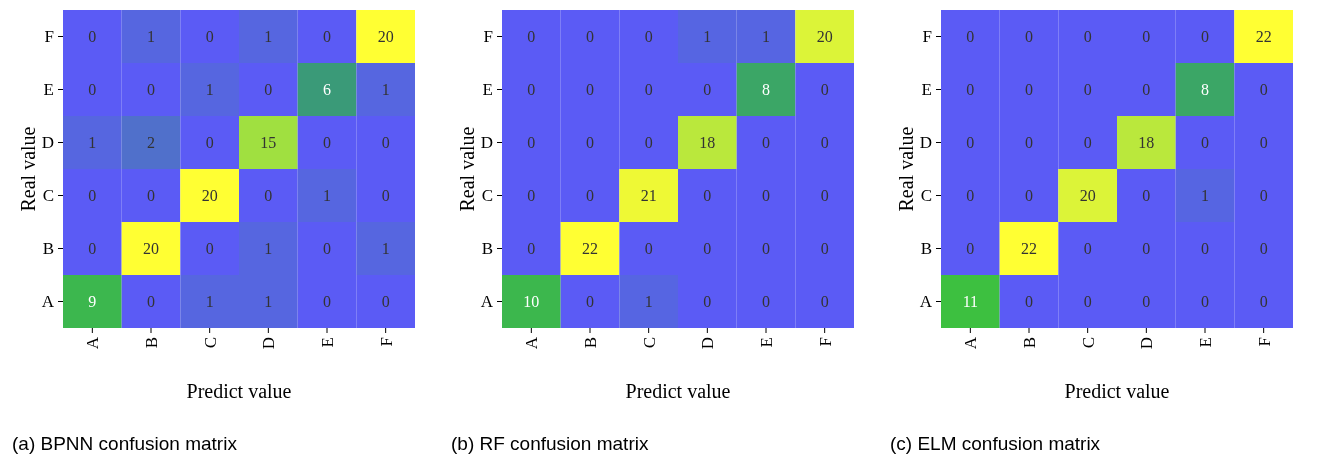 The height and width of the screenshot is (474, 1317). Describe the element at coordinates (970, 302) in the screenshot. I see `data-label: 11` at that location.